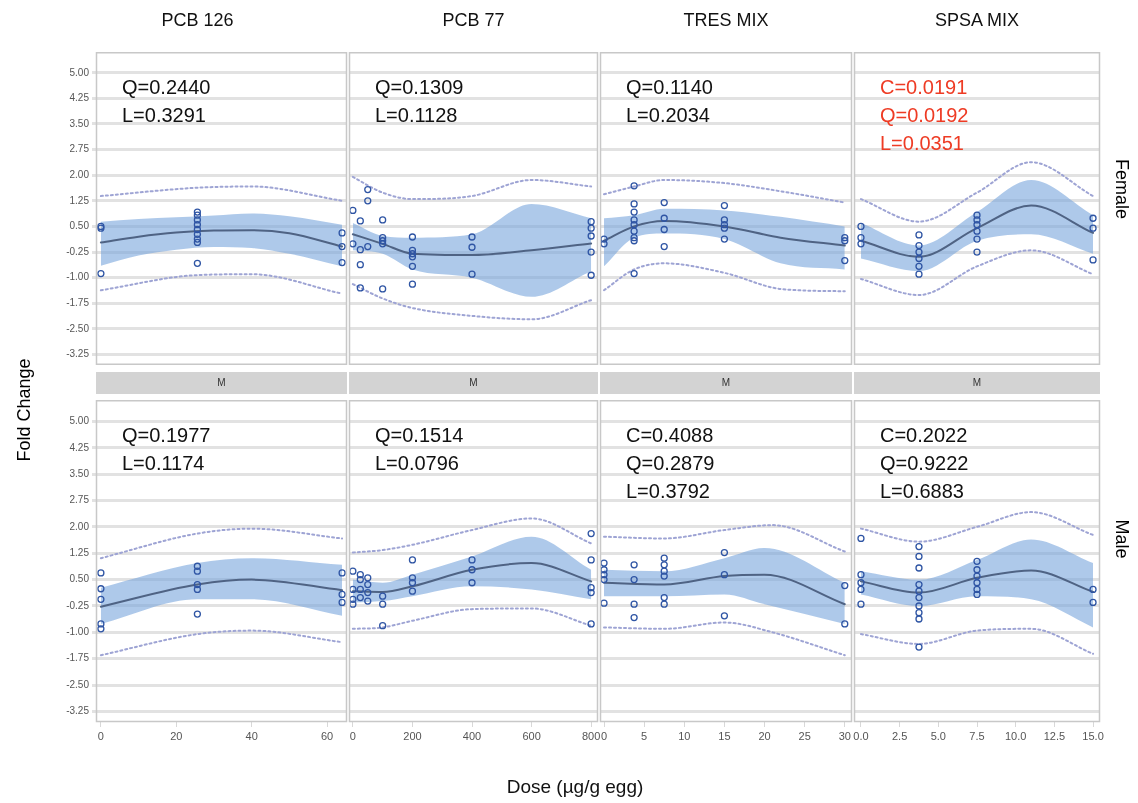 The image size is (1138, 803). I want to click on annotation: C=0.4088, so click(670, 435).